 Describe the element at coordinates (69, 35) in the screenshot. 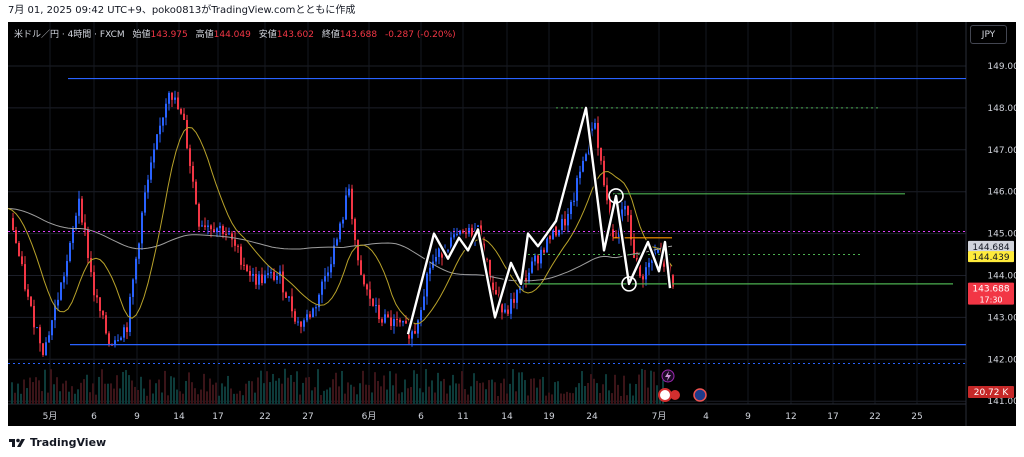

I see `symbol-name: 米ドル／円 · 4時間 · FXCM` at that location.